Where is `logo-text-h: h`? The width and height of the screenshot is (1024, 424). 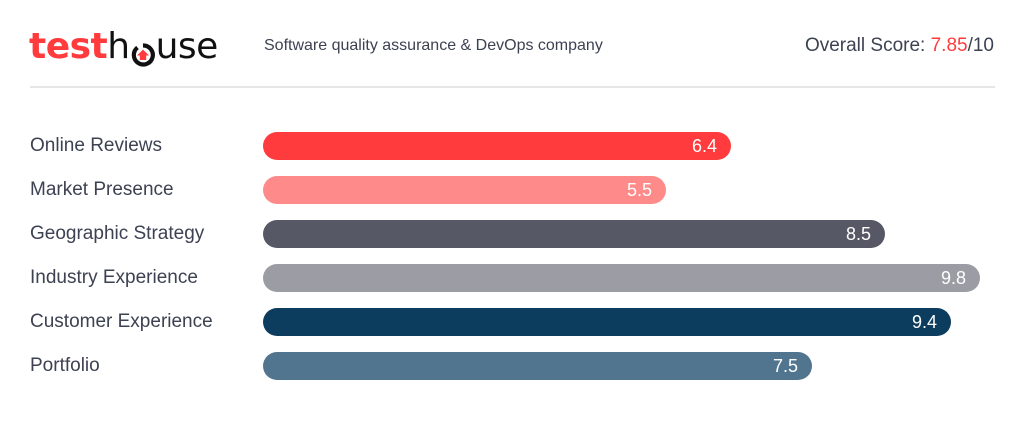 logo-text-h: h is located at coordinates (118, 46).